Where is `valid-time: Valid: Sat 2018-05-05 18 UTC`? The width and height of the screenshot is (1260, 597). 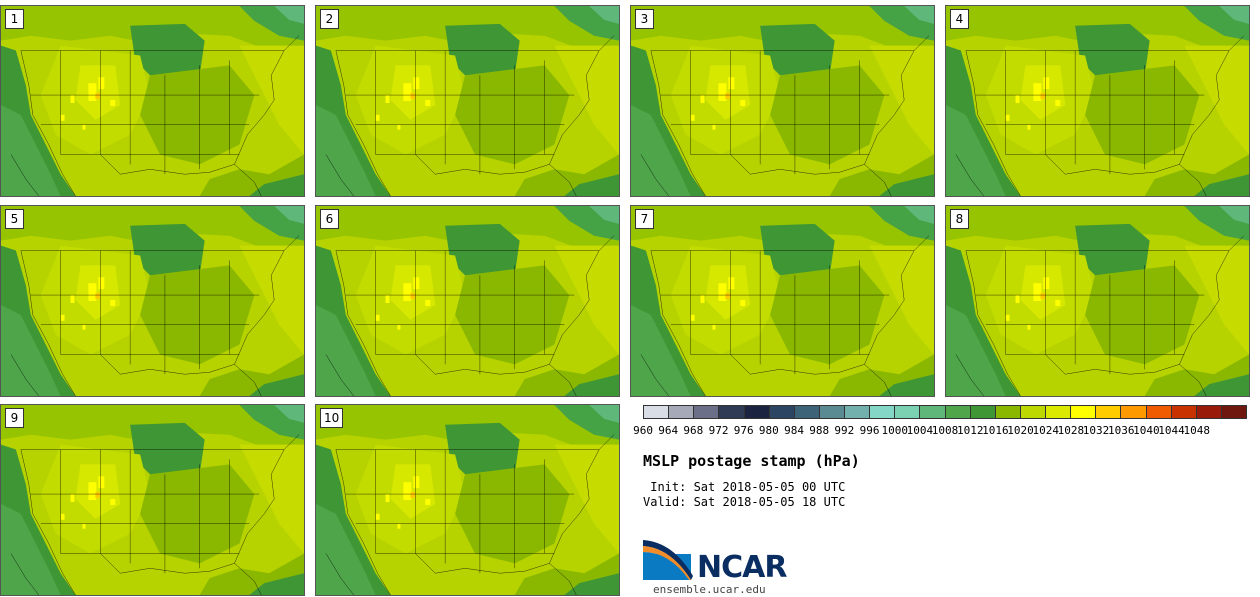
valid-time: Valid: Sat 2018-05-05 18 UTC is located at coordinates (744, 502).